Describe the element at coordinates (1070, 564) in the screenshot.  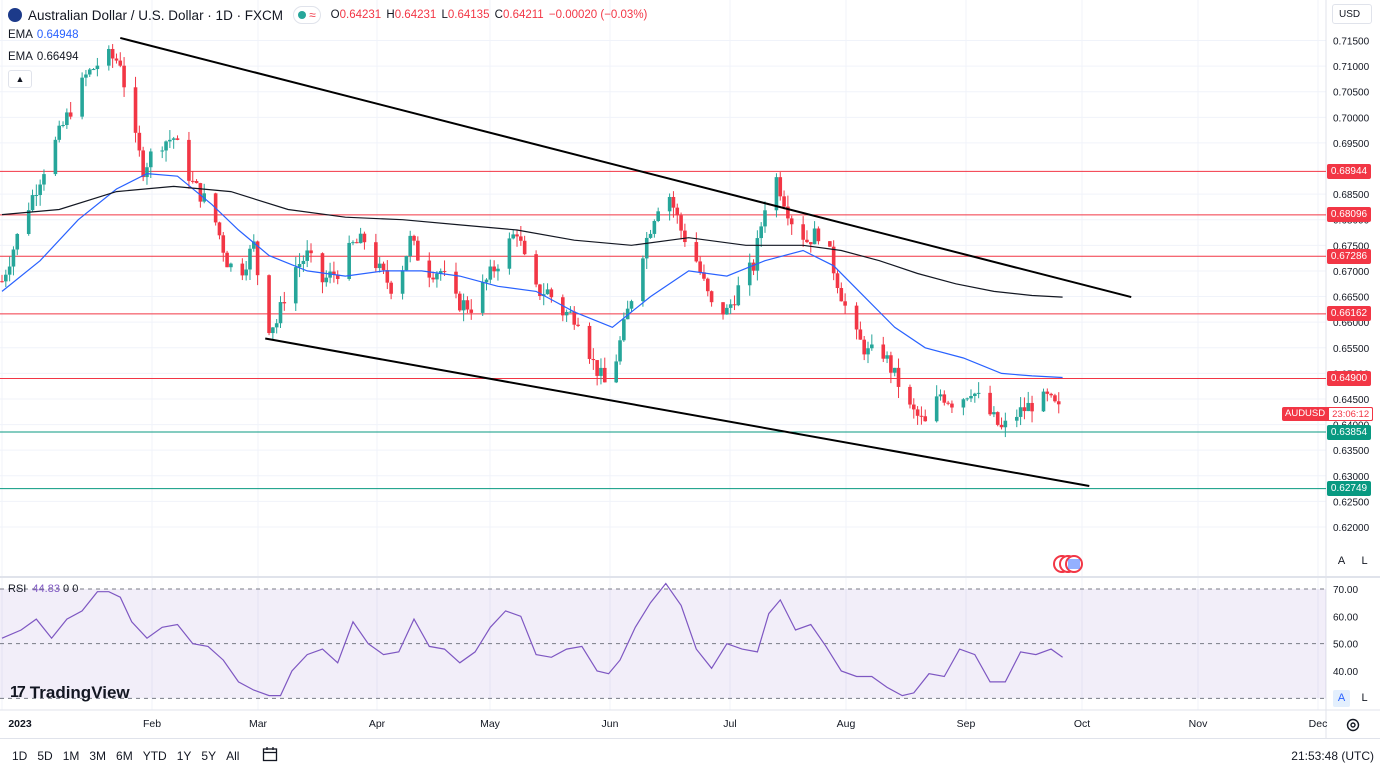
I see `economic-events-icon` at that location.